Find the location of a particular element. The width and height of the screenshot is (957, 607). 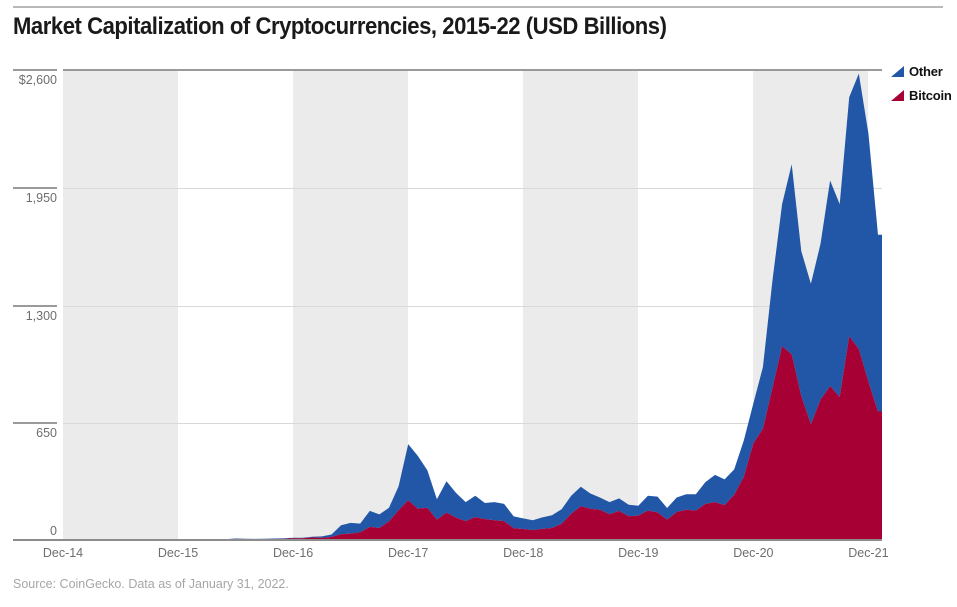

legend: Other Bitcoin is located at coordinates (921, 88).